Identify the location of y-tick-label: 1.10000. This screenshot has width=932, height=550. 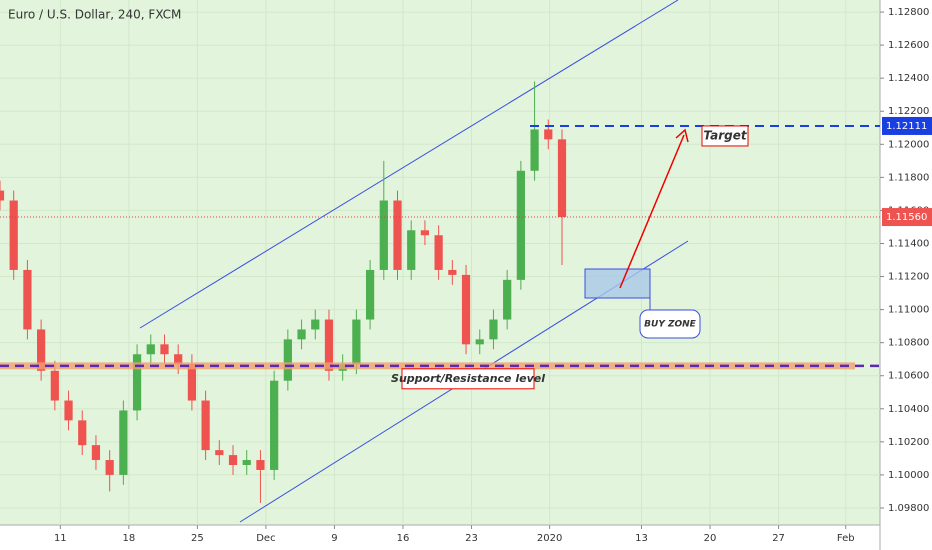
(908, 475).